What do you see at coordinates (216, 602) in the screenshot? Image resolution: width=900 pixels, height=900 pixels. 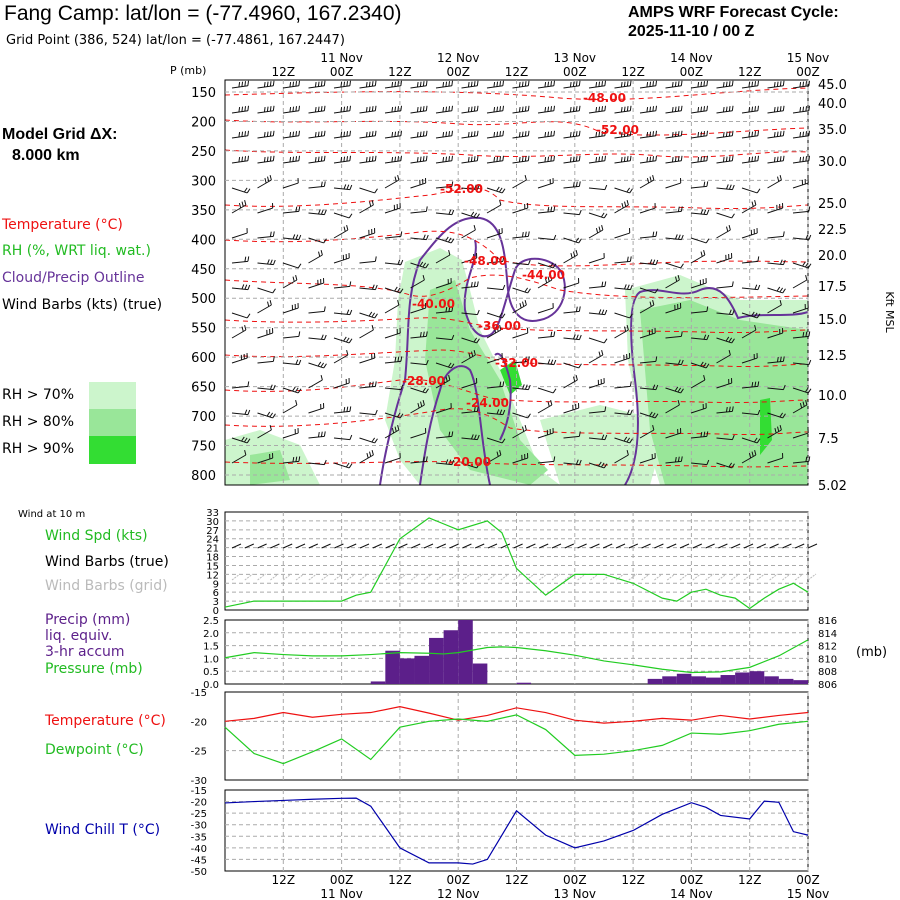 I see `wind-speed-tick: 3` at bounding box center [216, 602].